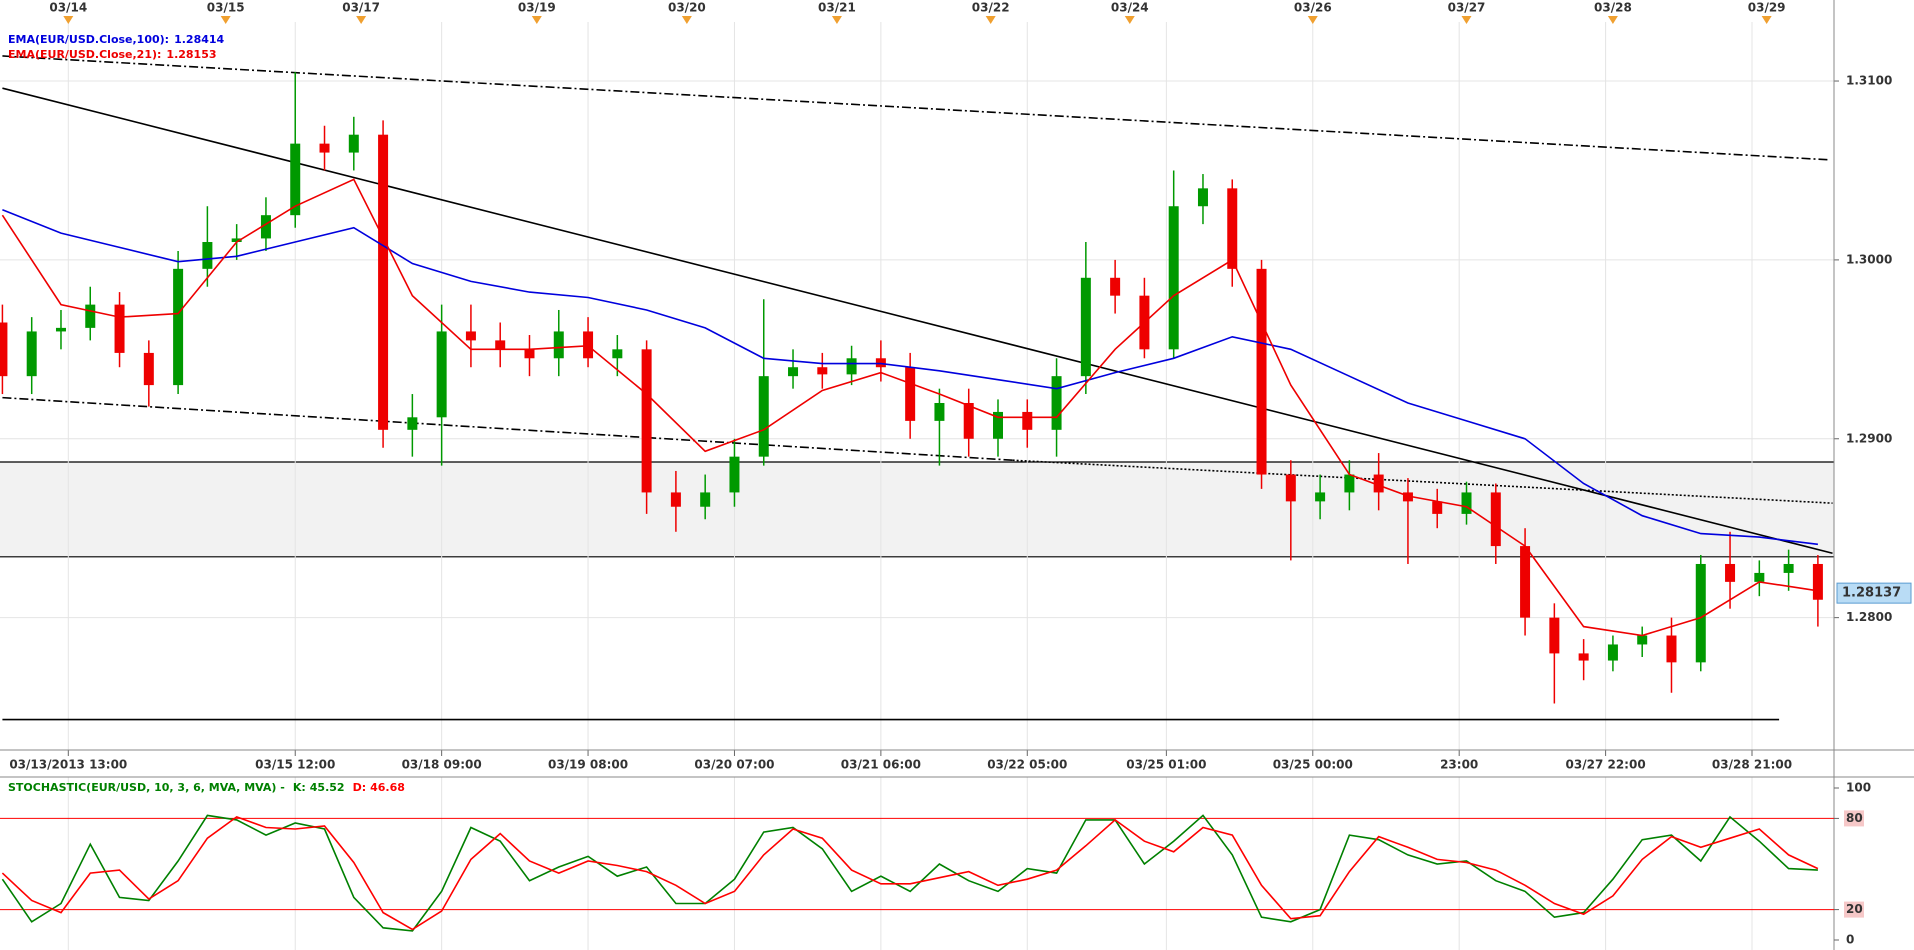 This screenshot has width=1914, height=950. Describe the element at coordinates (1166, 765) in the screenshot. I see `x-tick-label: 03/25 01:00` at that location.